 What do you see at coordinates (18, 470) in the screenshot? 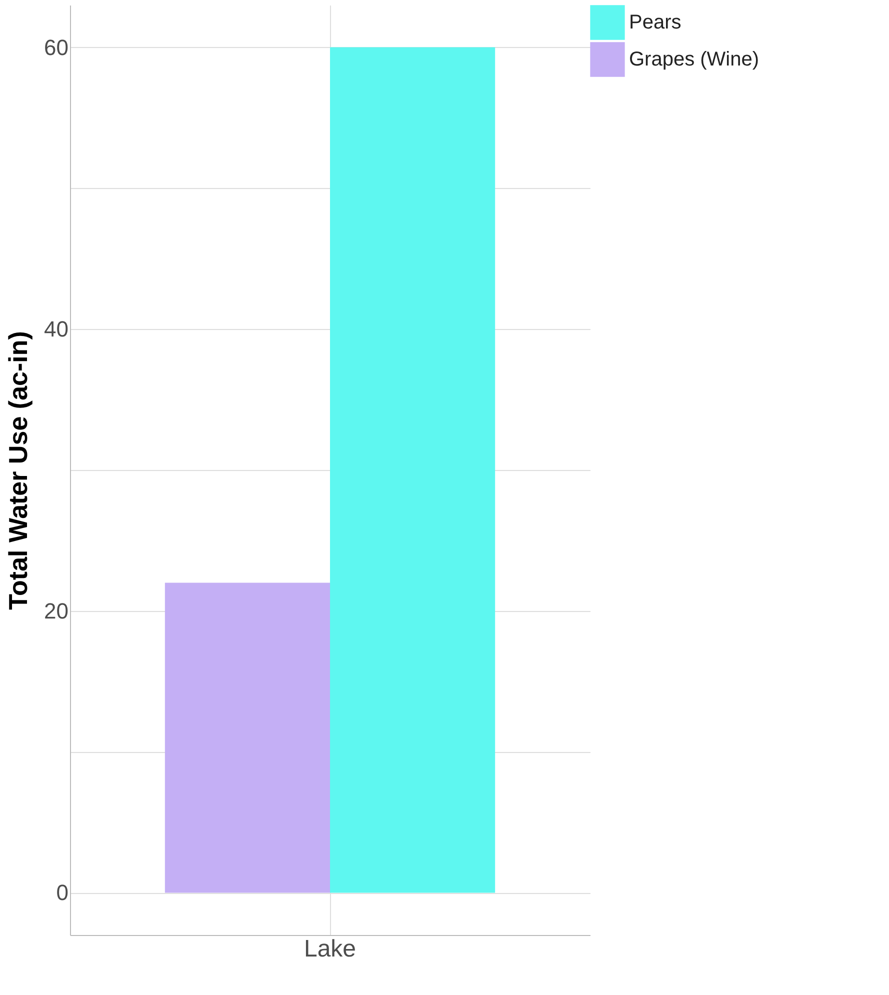
I see `y-axis-title: Total Water Use (ac-in)` at bounding box center [18, 470].